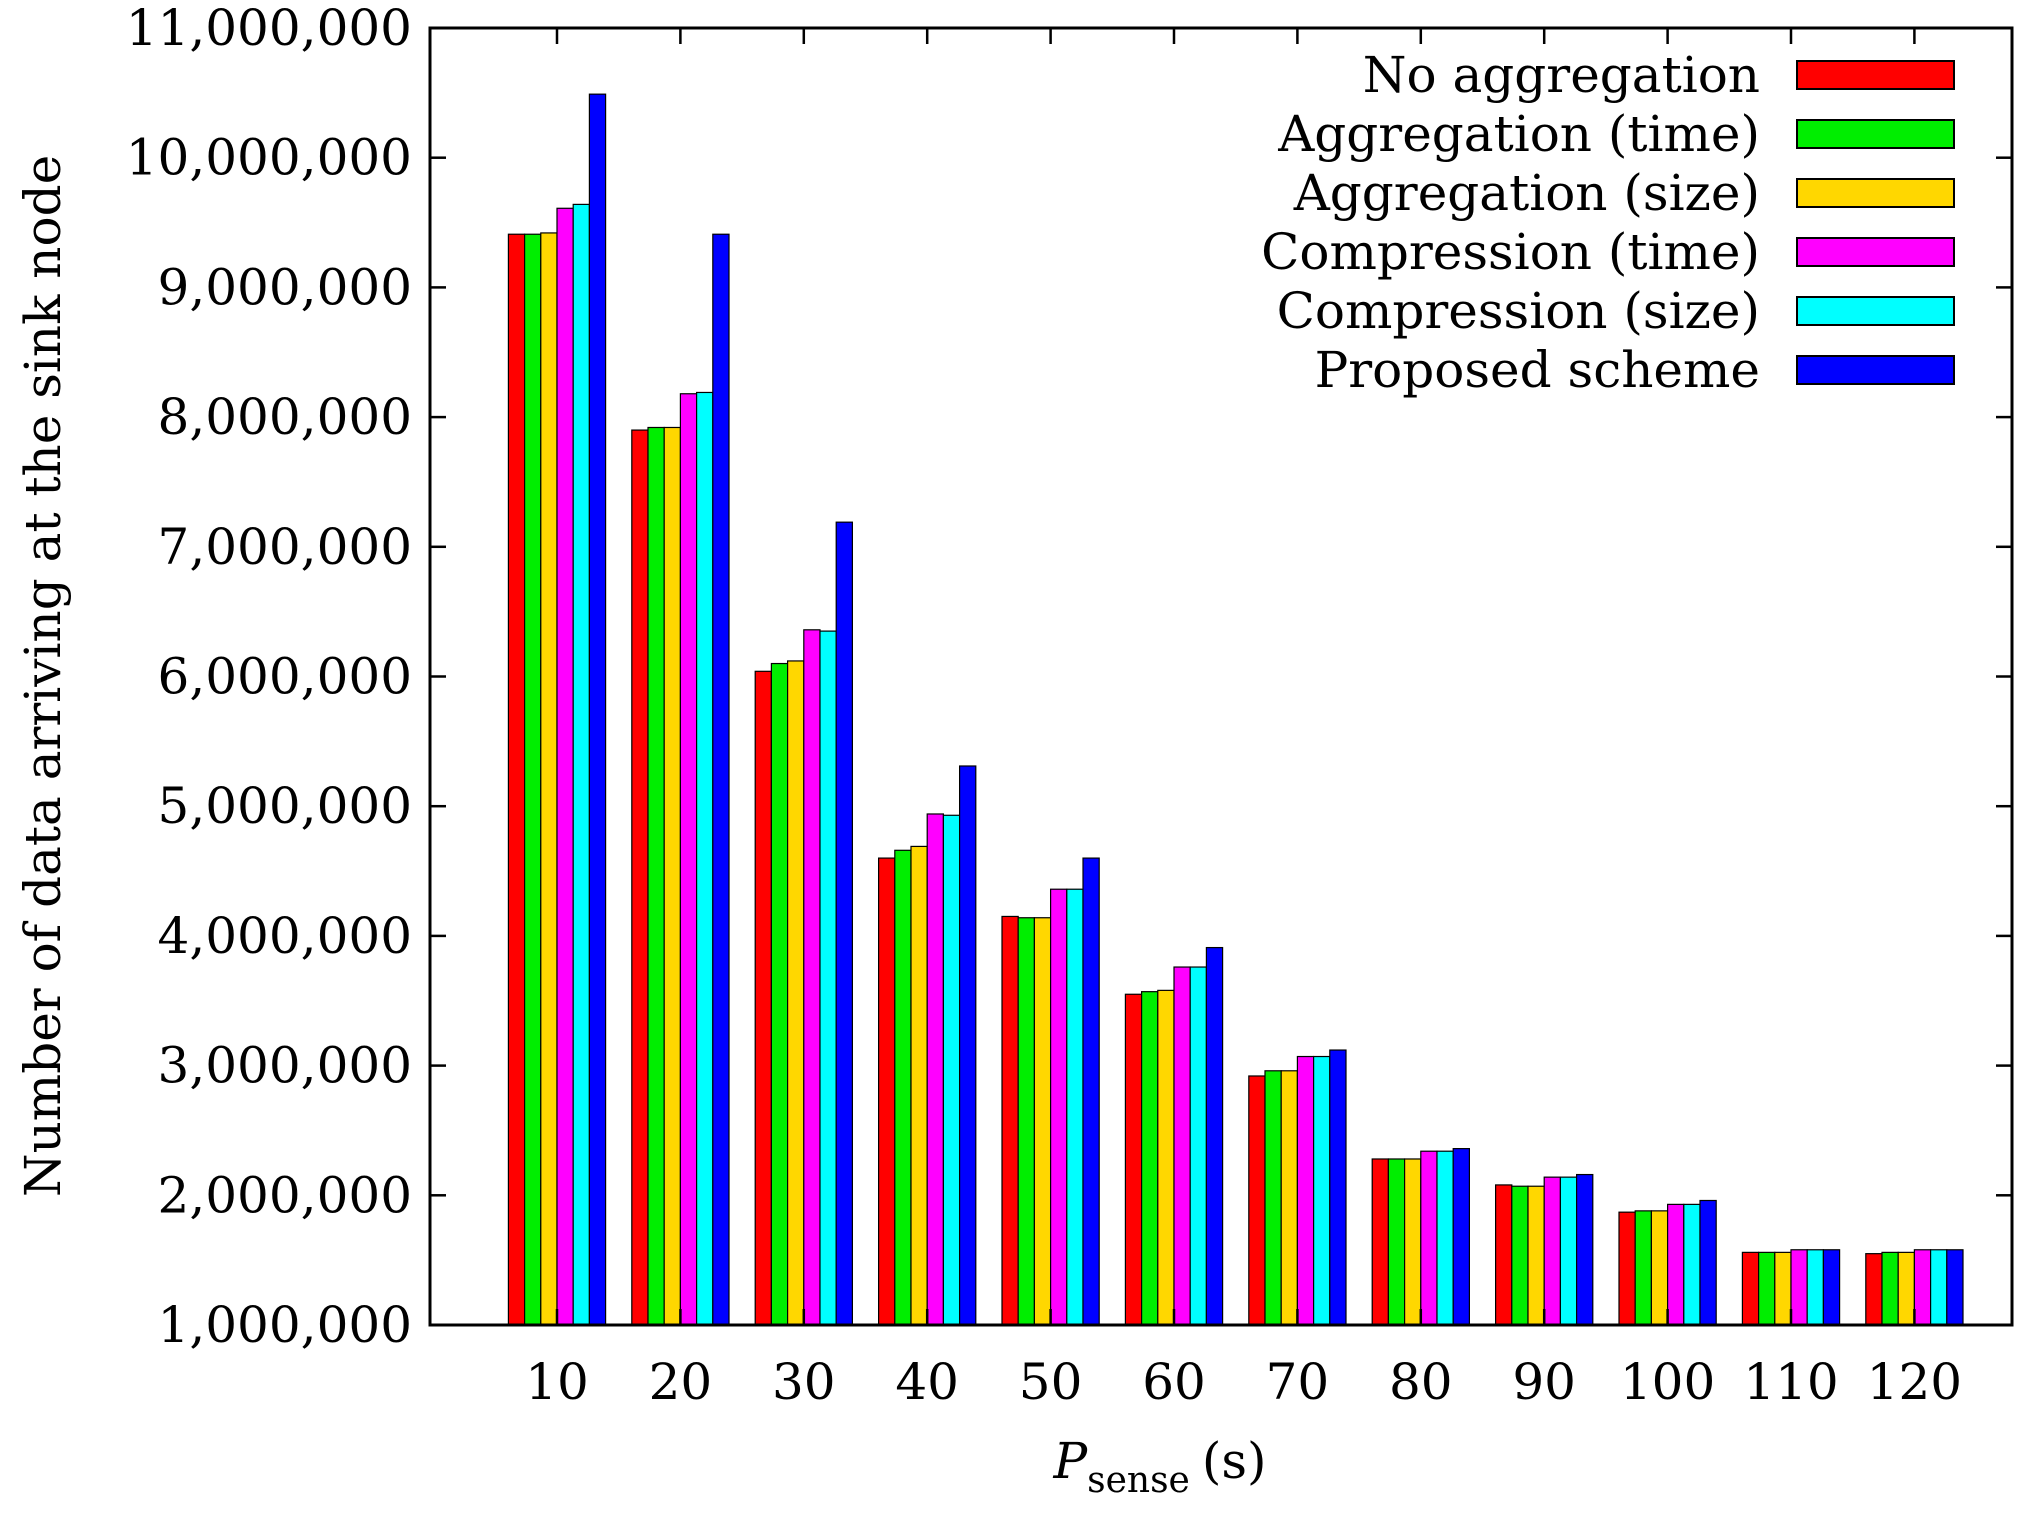 The image size is (2043, 1515). What do you see at coordinates (285, 936) in the screenshot?
I see `y-tick-label-3: 4,000,000` at bounding box center [285, 936].